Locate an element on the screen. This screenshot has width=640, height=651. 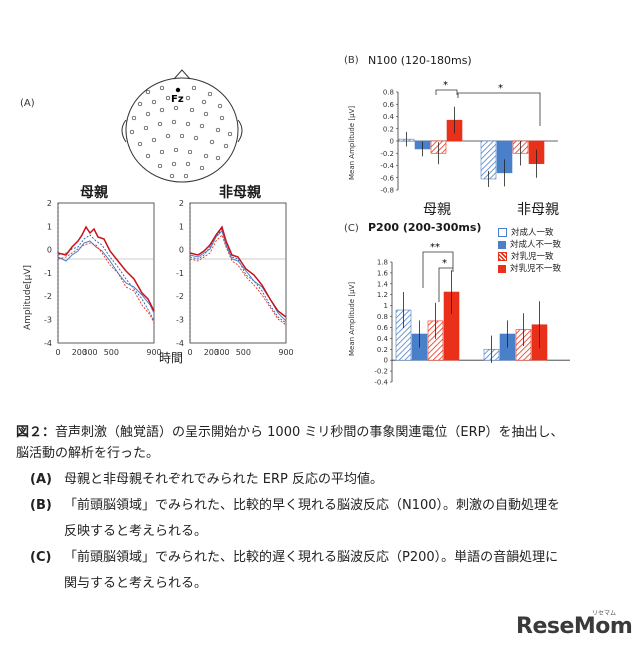
erp-ytick-left: -2 is located at coordinates (48, 296).